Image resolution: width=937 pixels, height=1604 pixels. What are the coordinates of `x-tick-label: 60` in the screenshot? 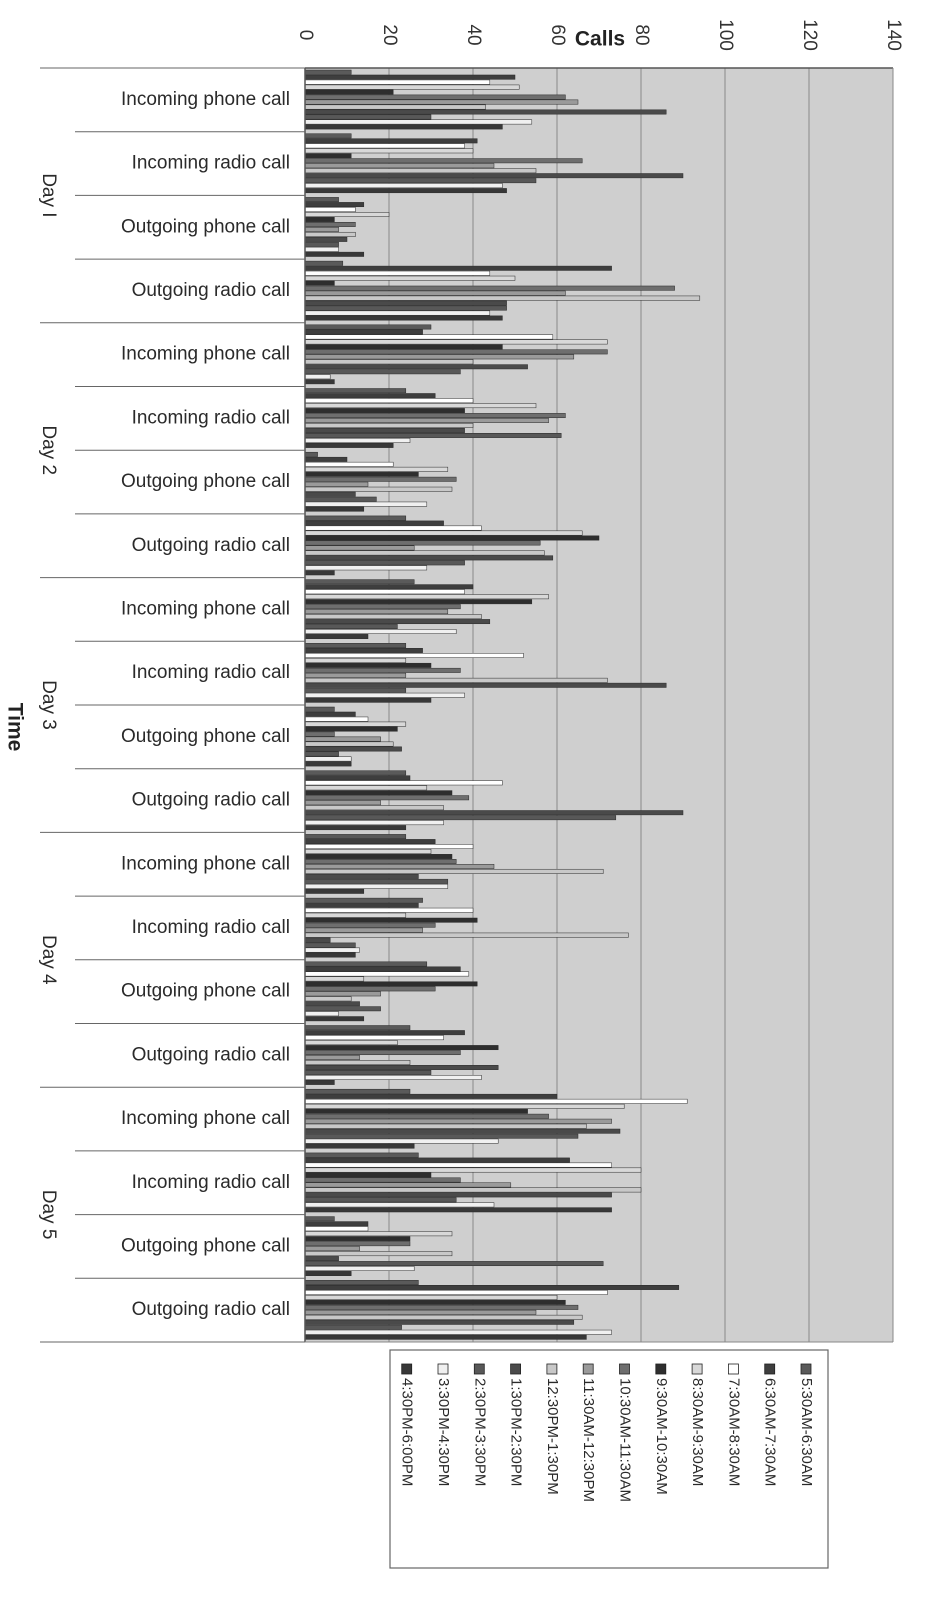 It's located at (557, 34).